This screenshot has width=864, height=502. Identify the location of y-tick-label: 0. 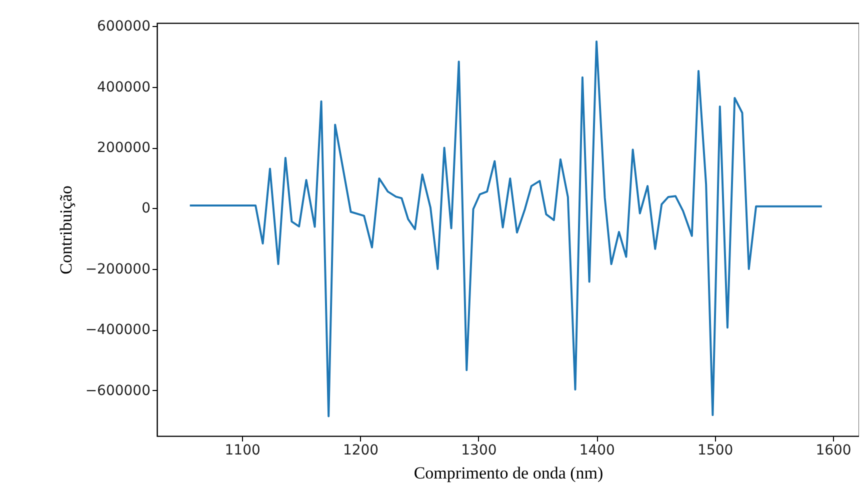
(146, 208).